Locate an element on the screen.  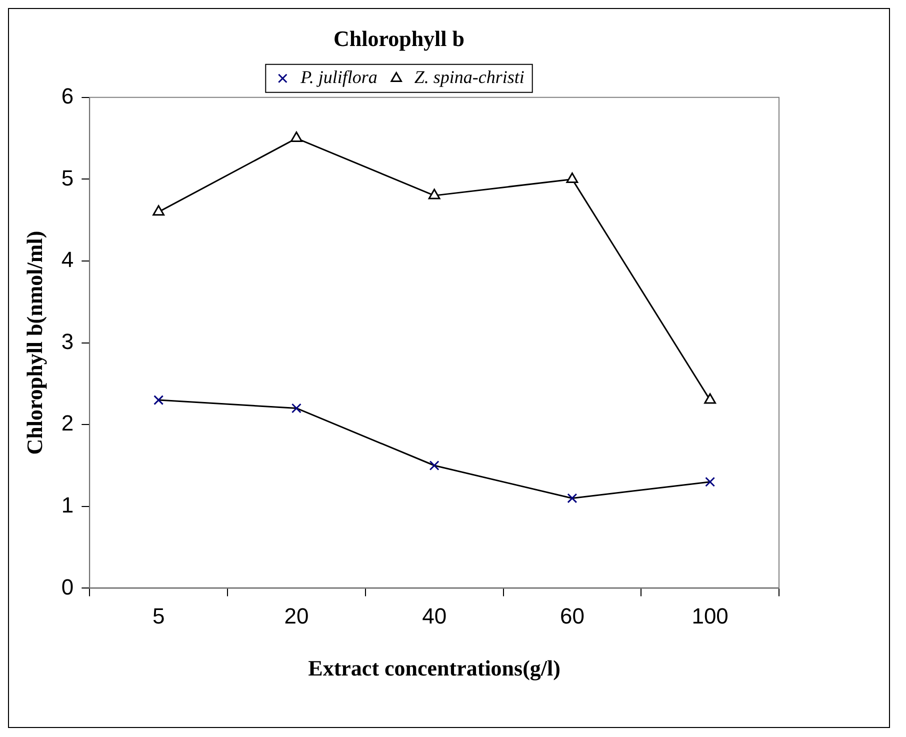
x-axis-title: Extract concentrations(g/l) is located at coordinates (434, 667).